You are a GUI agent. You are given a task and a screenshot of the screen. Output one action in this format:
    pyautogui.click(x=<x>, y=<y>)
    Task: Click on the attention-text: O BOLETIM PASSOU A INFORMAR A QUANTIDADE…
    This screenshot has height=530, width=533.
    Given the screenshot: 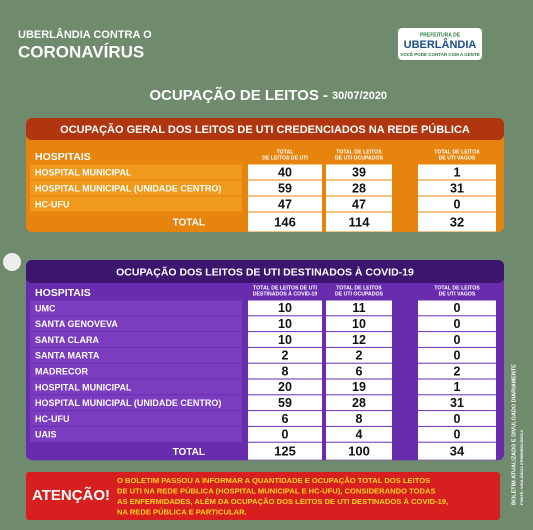 What is the action you would take?
    pyautogui.click(x=282, y=496)
    